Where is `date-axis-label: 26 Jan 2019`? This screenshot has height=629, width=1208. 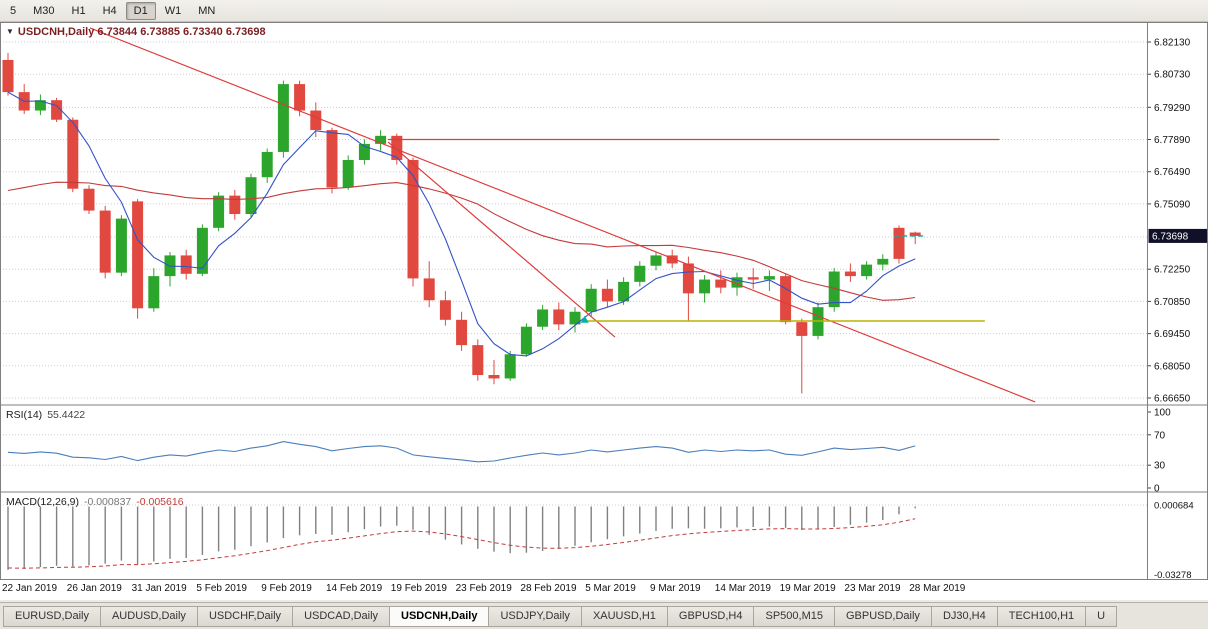
date-axis-label: 26 Jan 2019 is located at coordinates (94, 588).